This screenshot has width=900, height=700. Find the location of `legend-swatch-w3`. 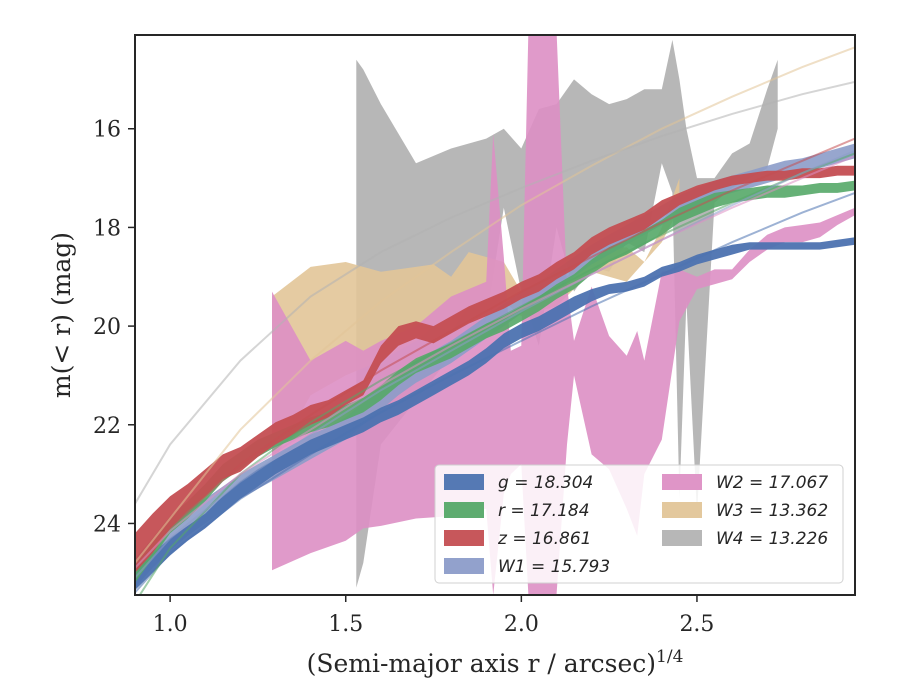

legend-swatch-w3 is located at coordinates (682, 510).